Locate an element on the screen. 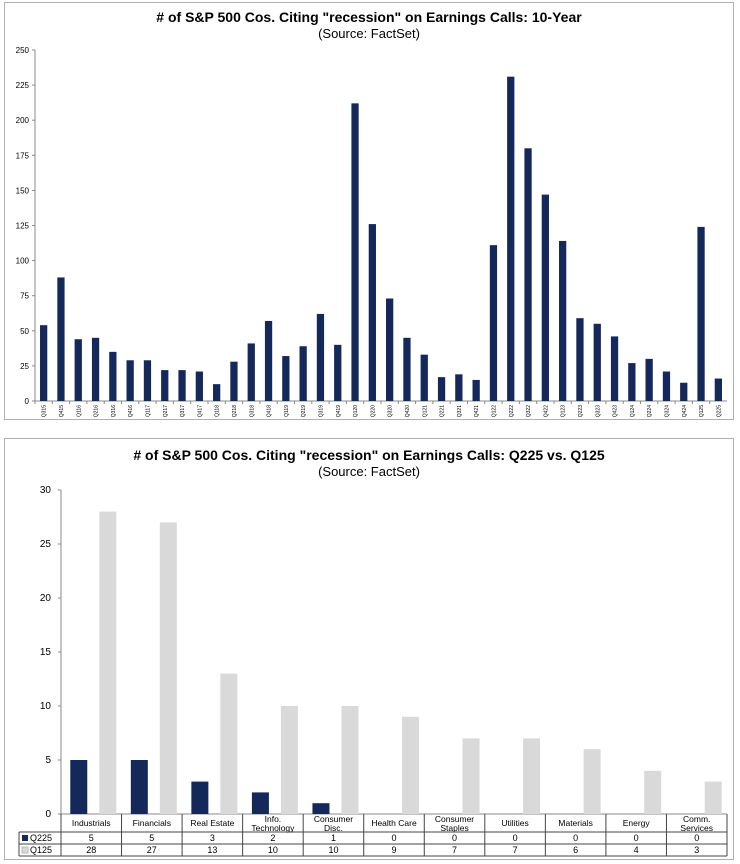 The height and width of the screenshot is (864, 740). x-tick-label: Q418 is located at coordinates (270, 411).